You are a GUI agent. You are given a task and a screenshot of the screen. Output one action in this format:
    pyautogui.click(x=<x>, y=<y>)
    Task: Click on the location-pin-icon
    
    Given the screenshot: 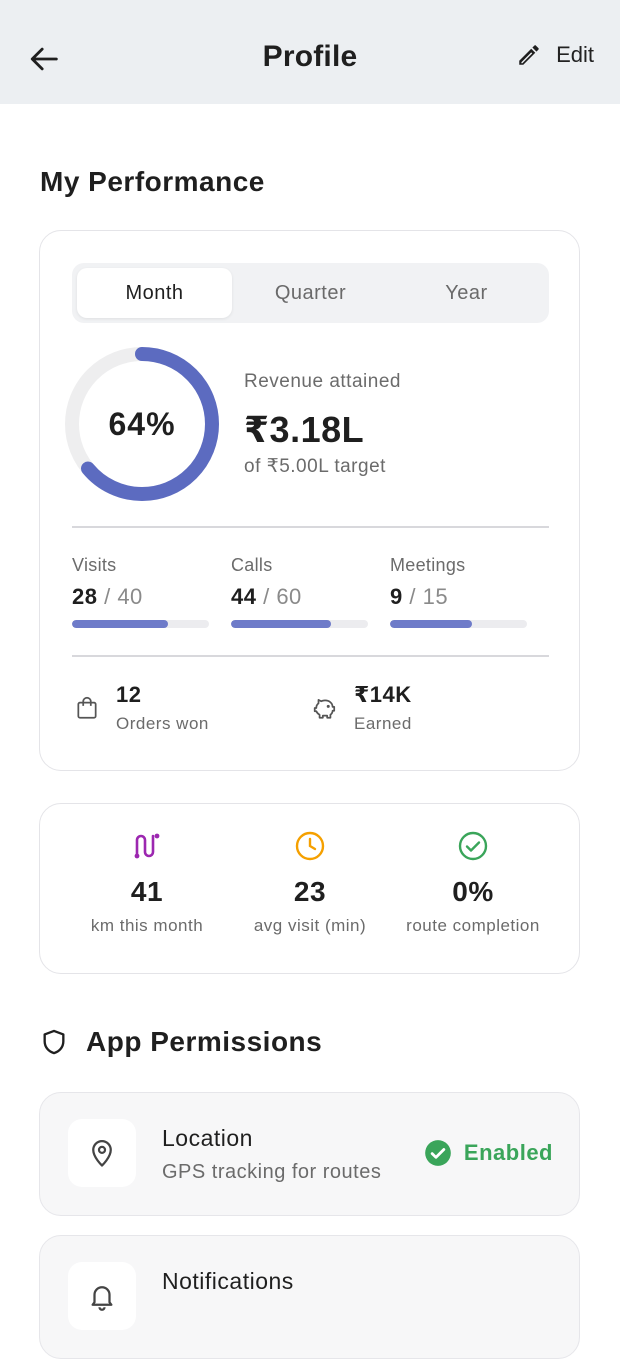 What is the action you would take?
    pyautogui.click(x=102, y=1153)
    